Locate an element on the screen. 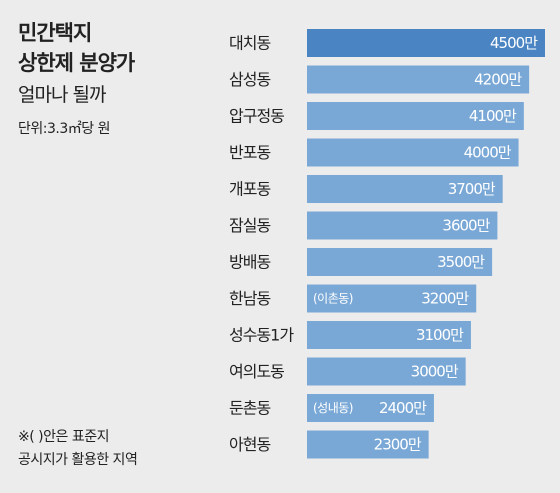  category-label: 여의도동 is located at coordinates (256, 371).